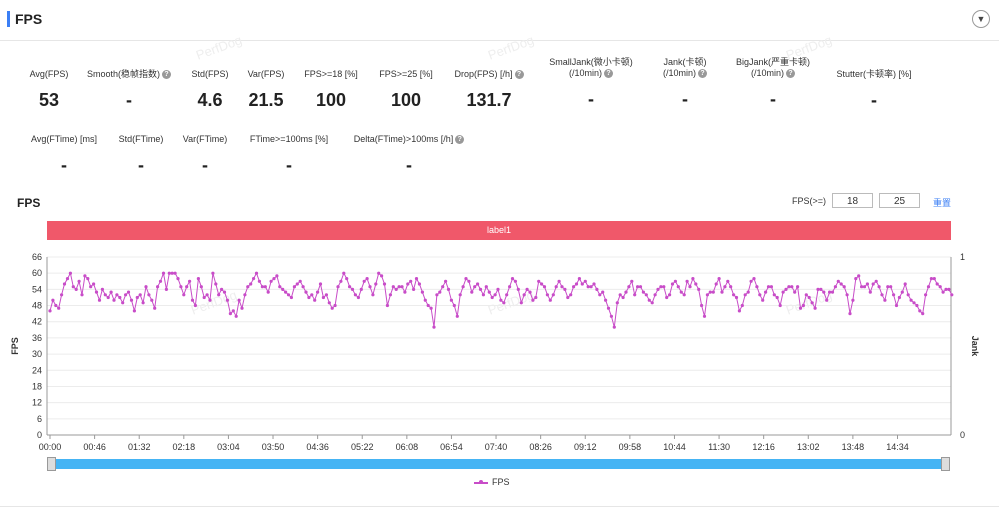 This screenshot has width=999, height=508. What do you see at coordinates (585, 447) in the screenshot?
I see `x-tick-label: 09:12` at bounding box center [585, 447].